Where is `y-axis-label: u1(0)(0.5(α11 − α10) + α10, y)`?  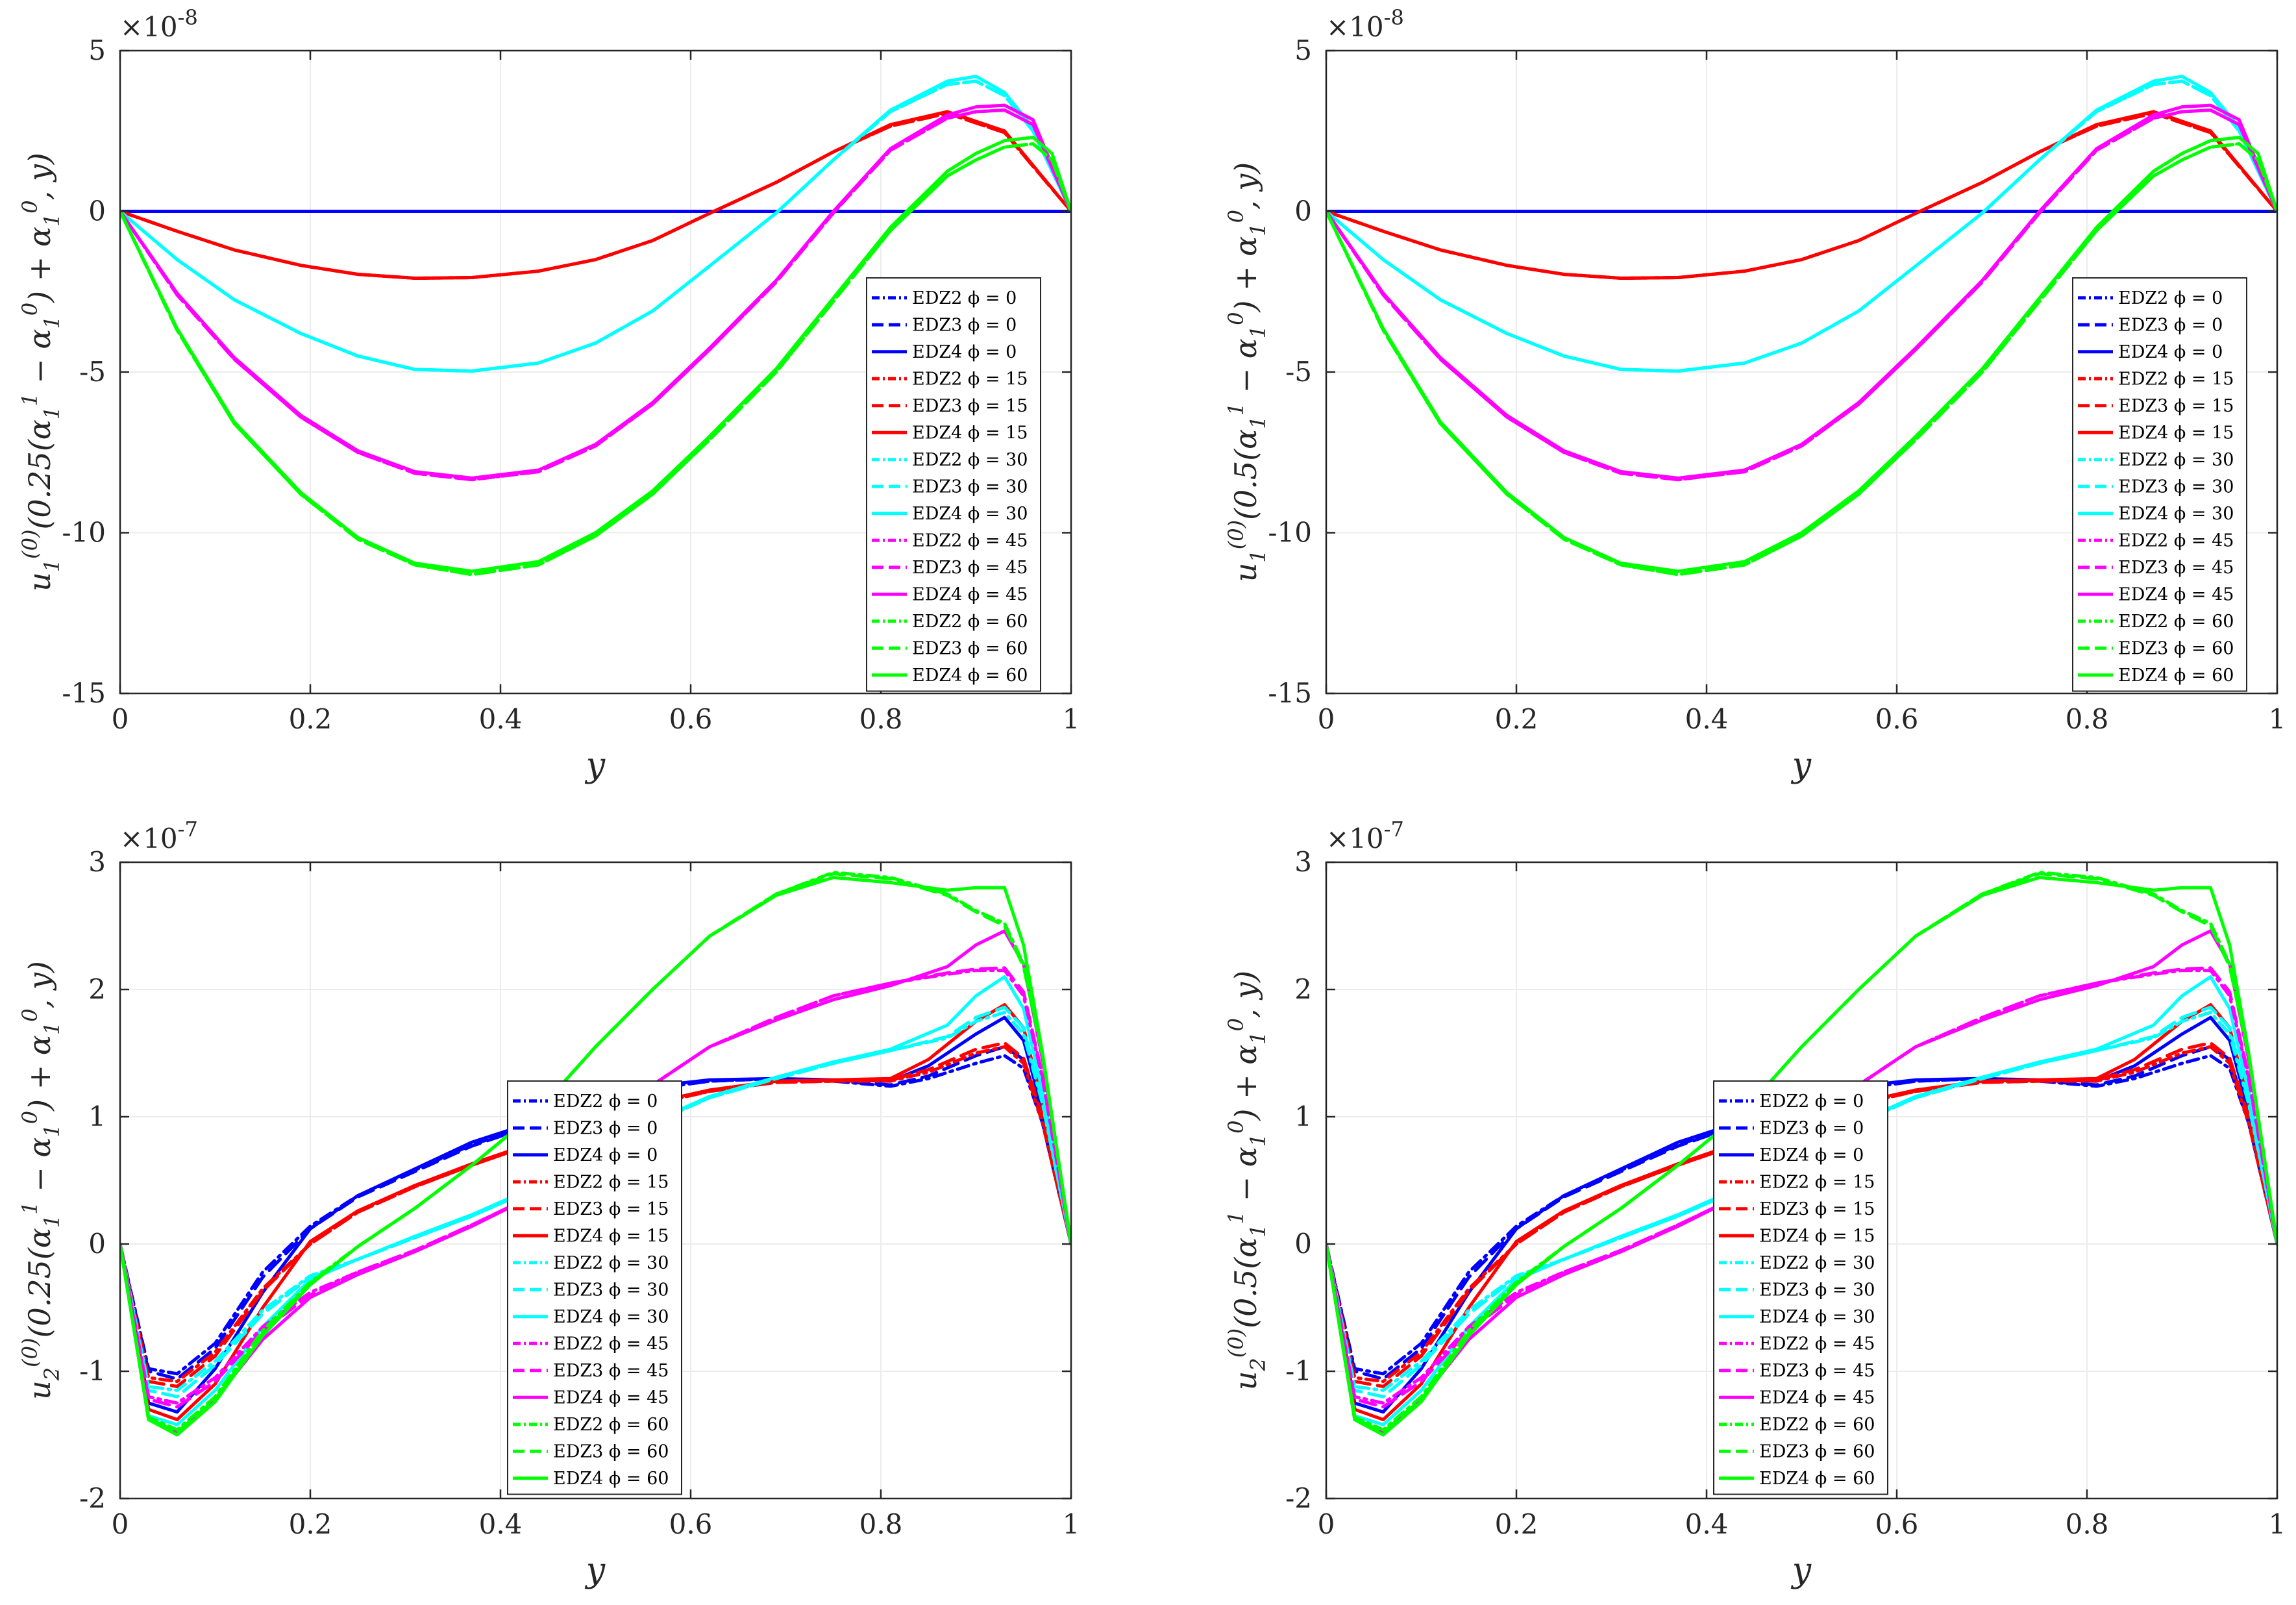
y-axis-label: u1(0)(0.5(α11 − α10) + α10, y) is located at coordinates (1247, 372).